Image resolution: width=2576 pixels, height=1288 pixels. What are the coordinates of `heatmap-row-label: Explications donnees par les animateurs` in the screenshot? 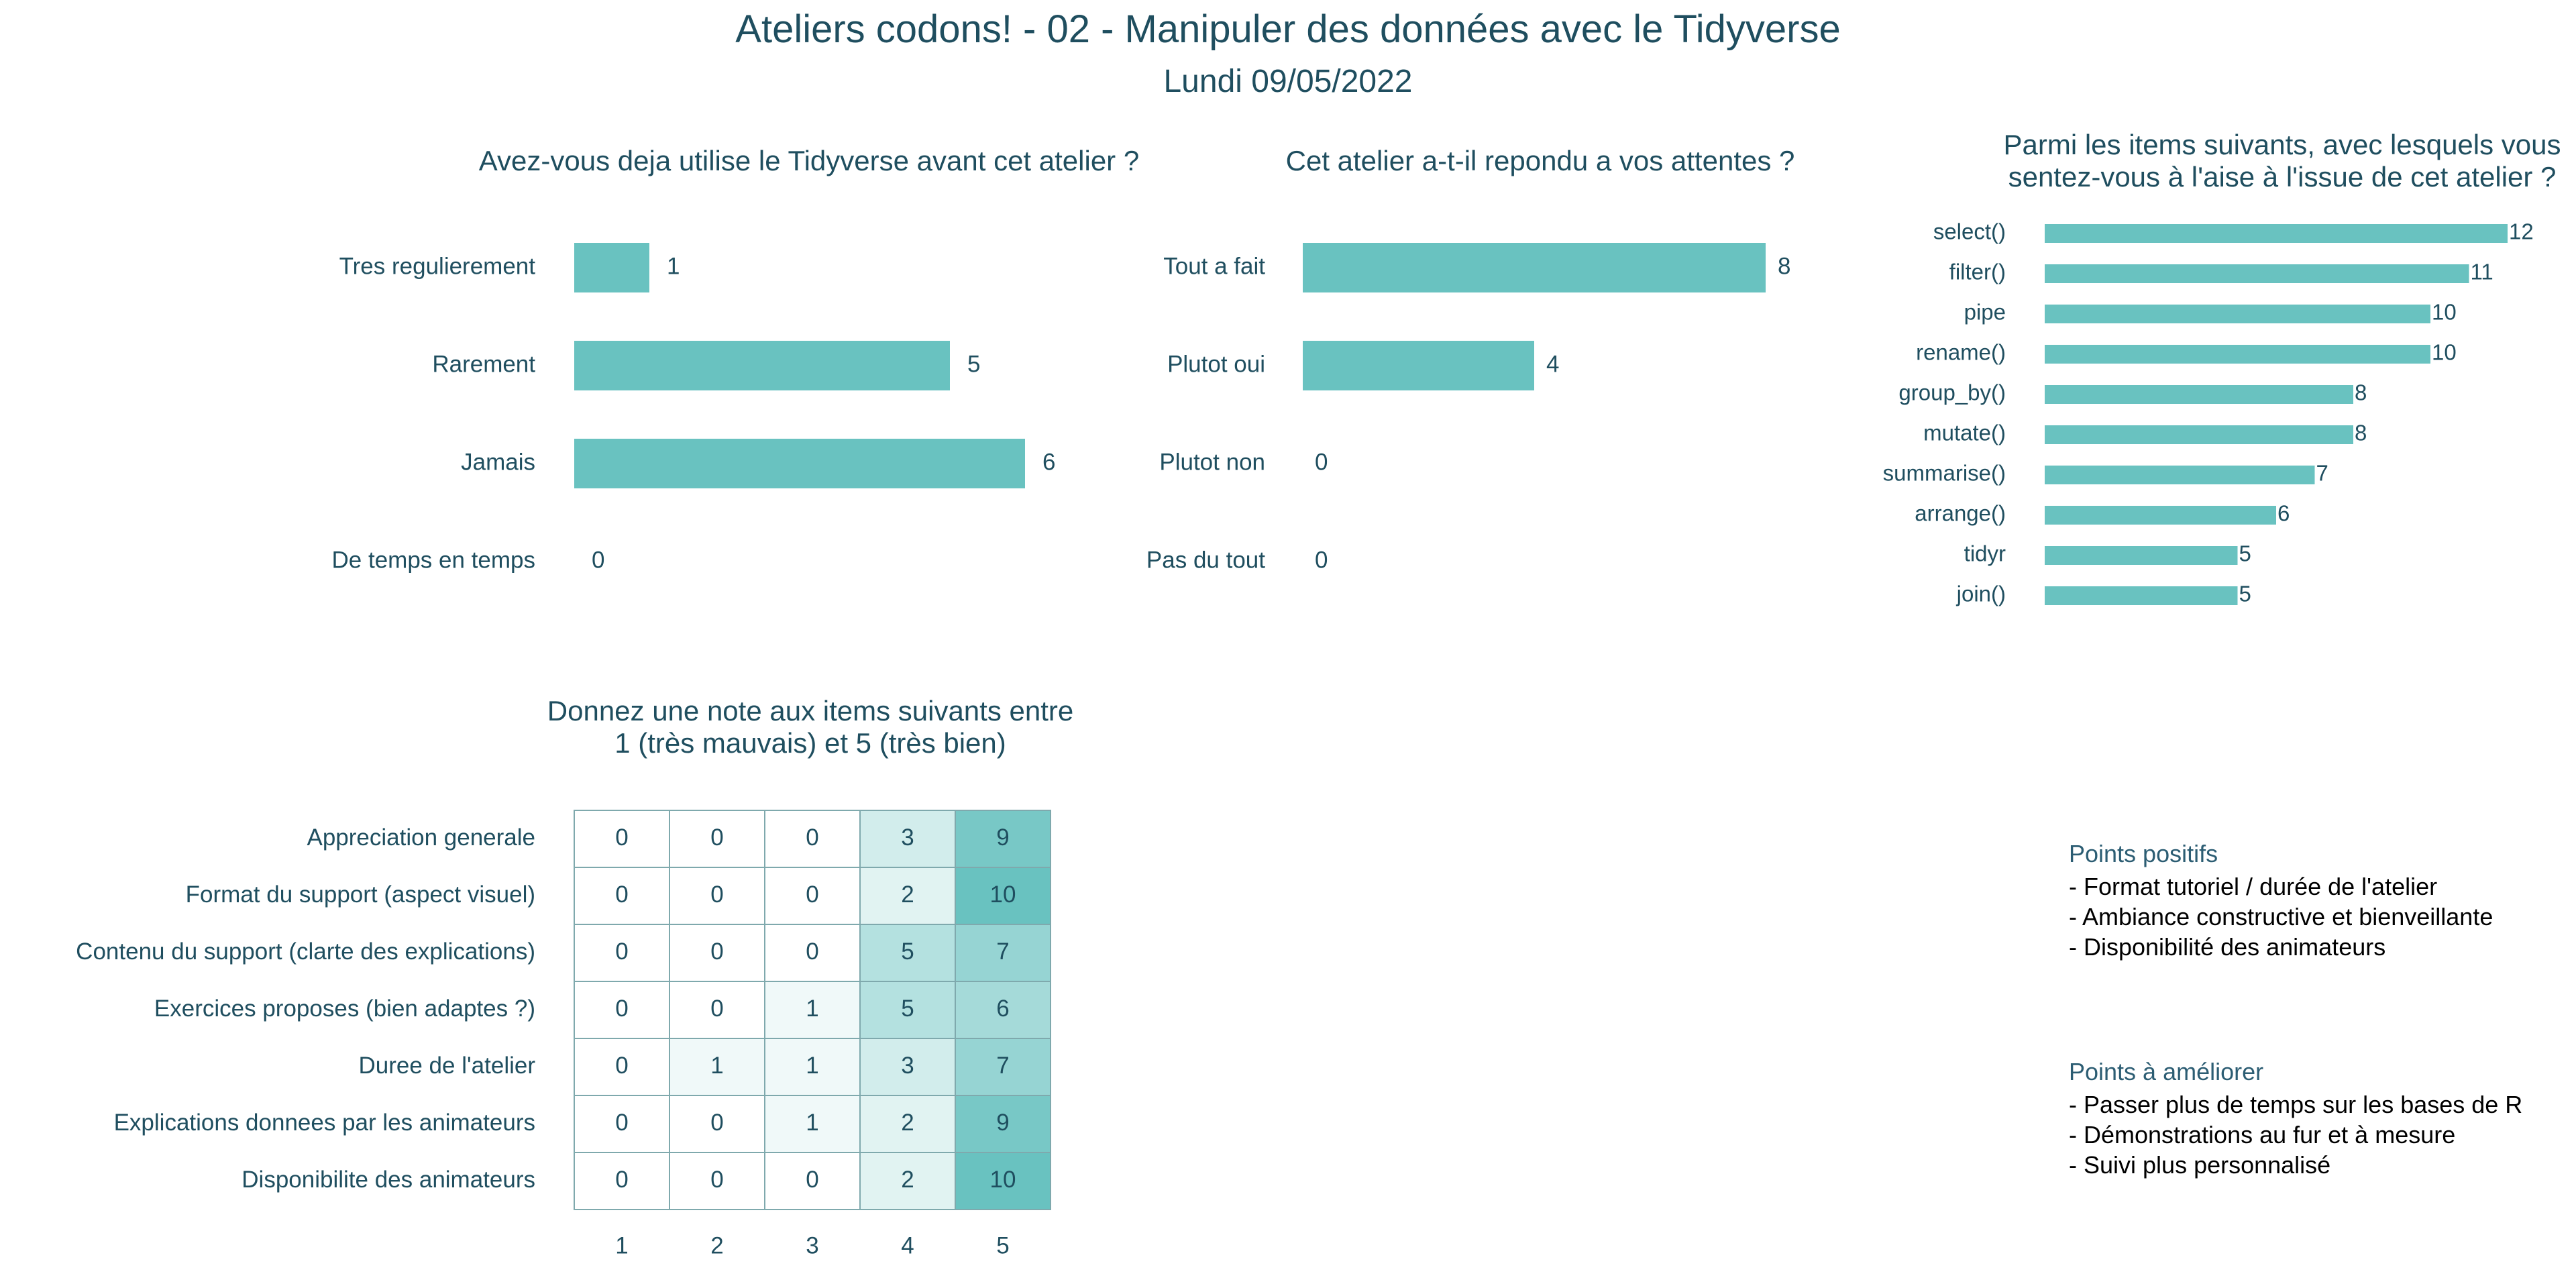 It's located at (324, 1123).